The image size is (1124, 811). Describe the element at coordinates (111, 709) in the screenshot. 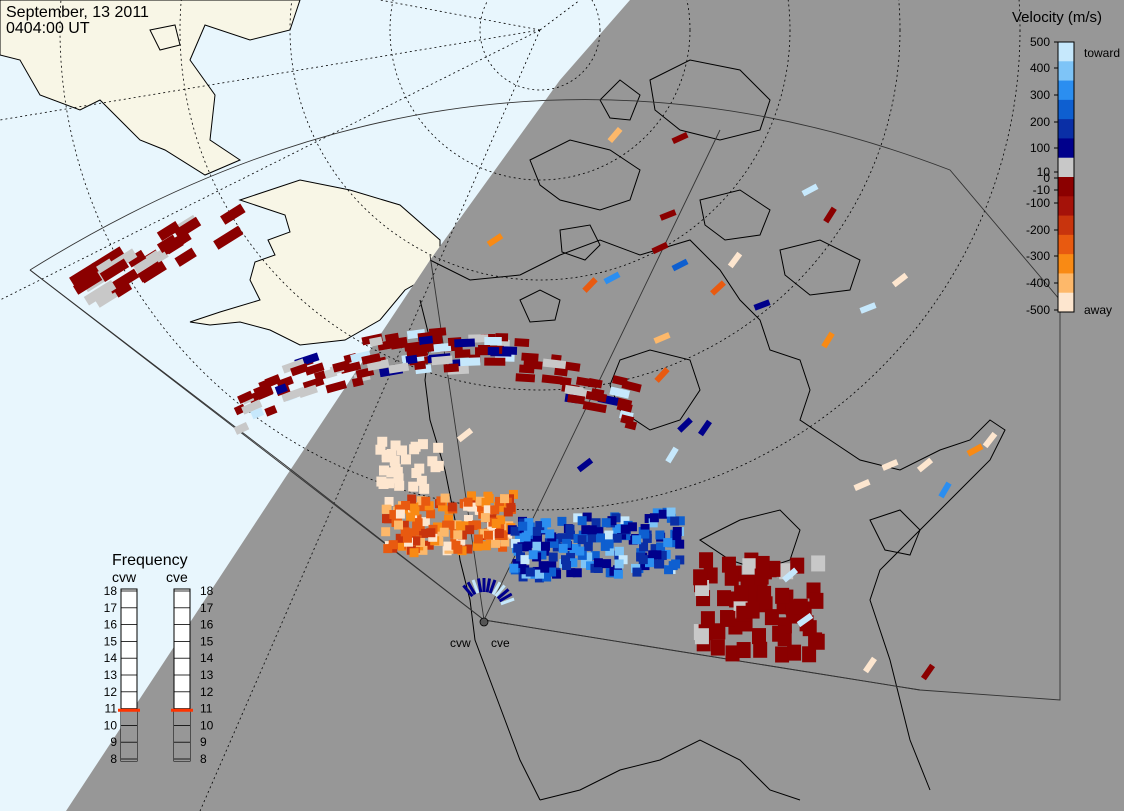

I see `freq-tick-label: 11` at that location.